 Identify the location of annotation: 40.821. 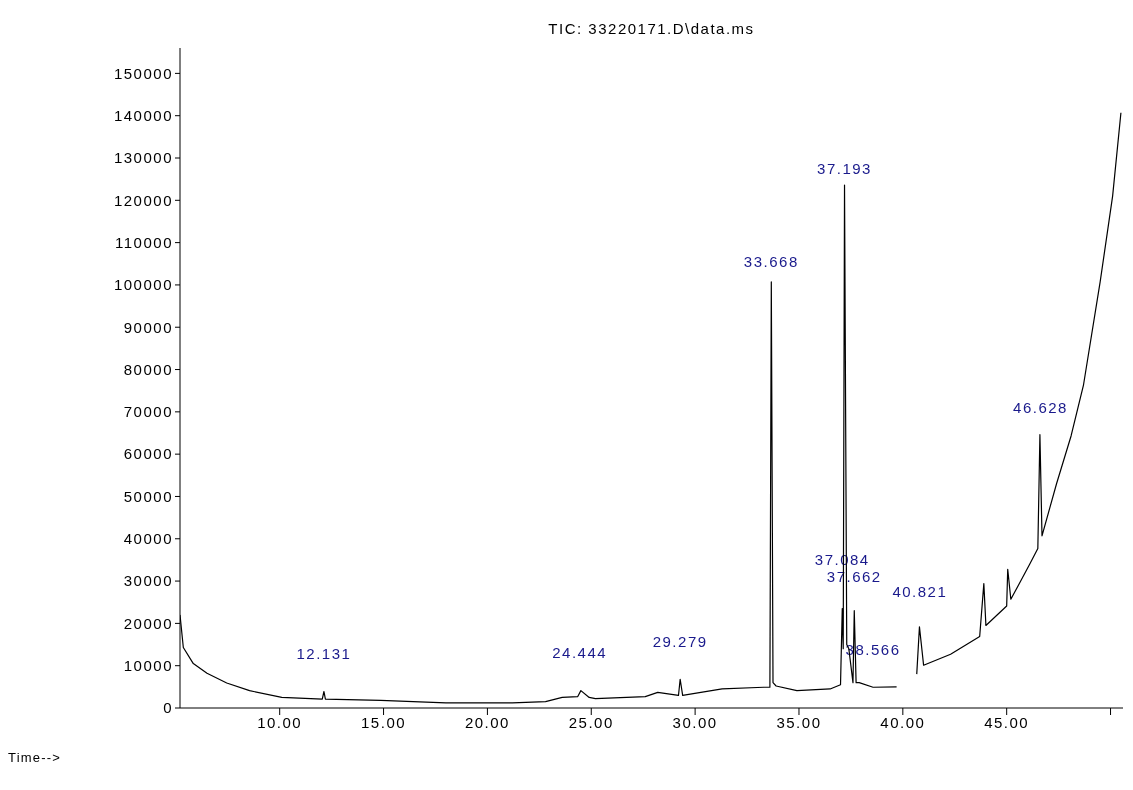
(920, 592).